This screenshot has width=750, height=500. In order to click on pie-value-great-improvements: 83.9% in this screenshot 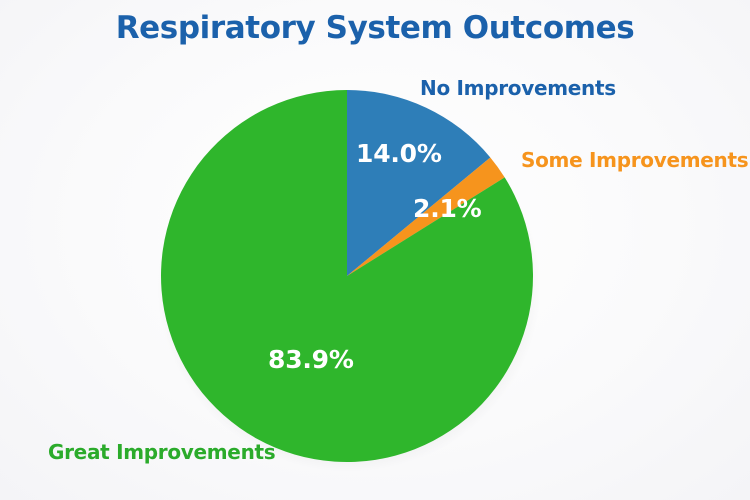, I will do `click(311, 359)`.